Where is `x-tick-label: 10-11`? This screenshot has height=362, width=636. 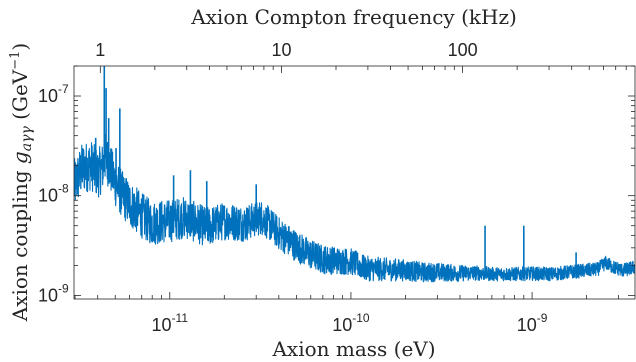
x-tick-label: 10-11 is located at coordinates (170, 323).